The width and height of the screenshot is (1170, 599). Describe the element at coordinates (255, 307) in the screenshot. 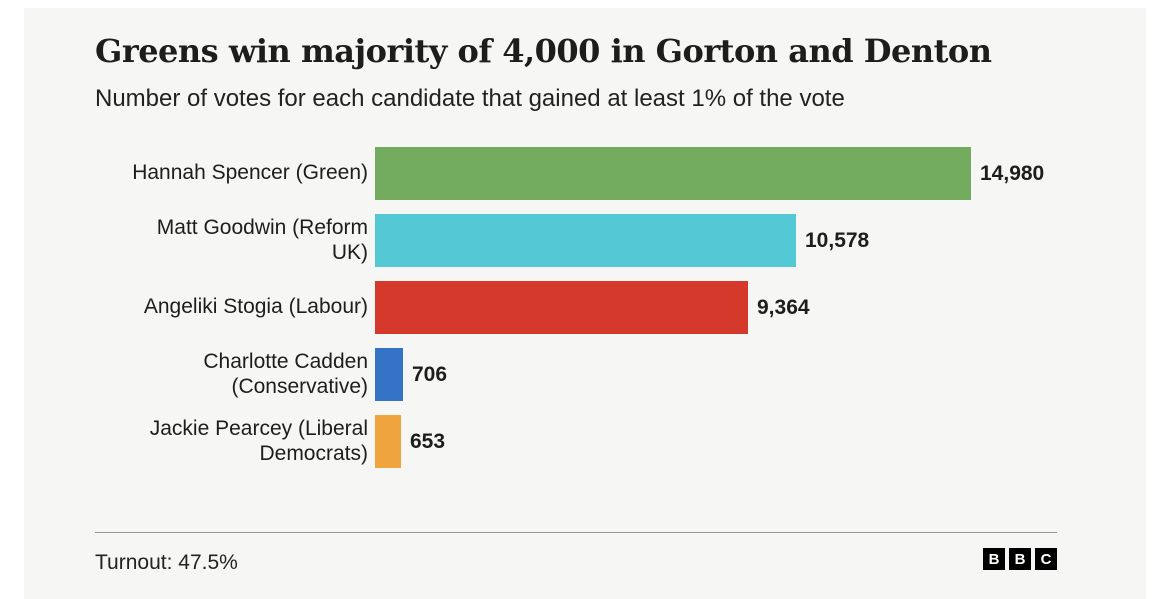

I see `candidate-label-line: Angeliki Stogia (Labour)` at that location.